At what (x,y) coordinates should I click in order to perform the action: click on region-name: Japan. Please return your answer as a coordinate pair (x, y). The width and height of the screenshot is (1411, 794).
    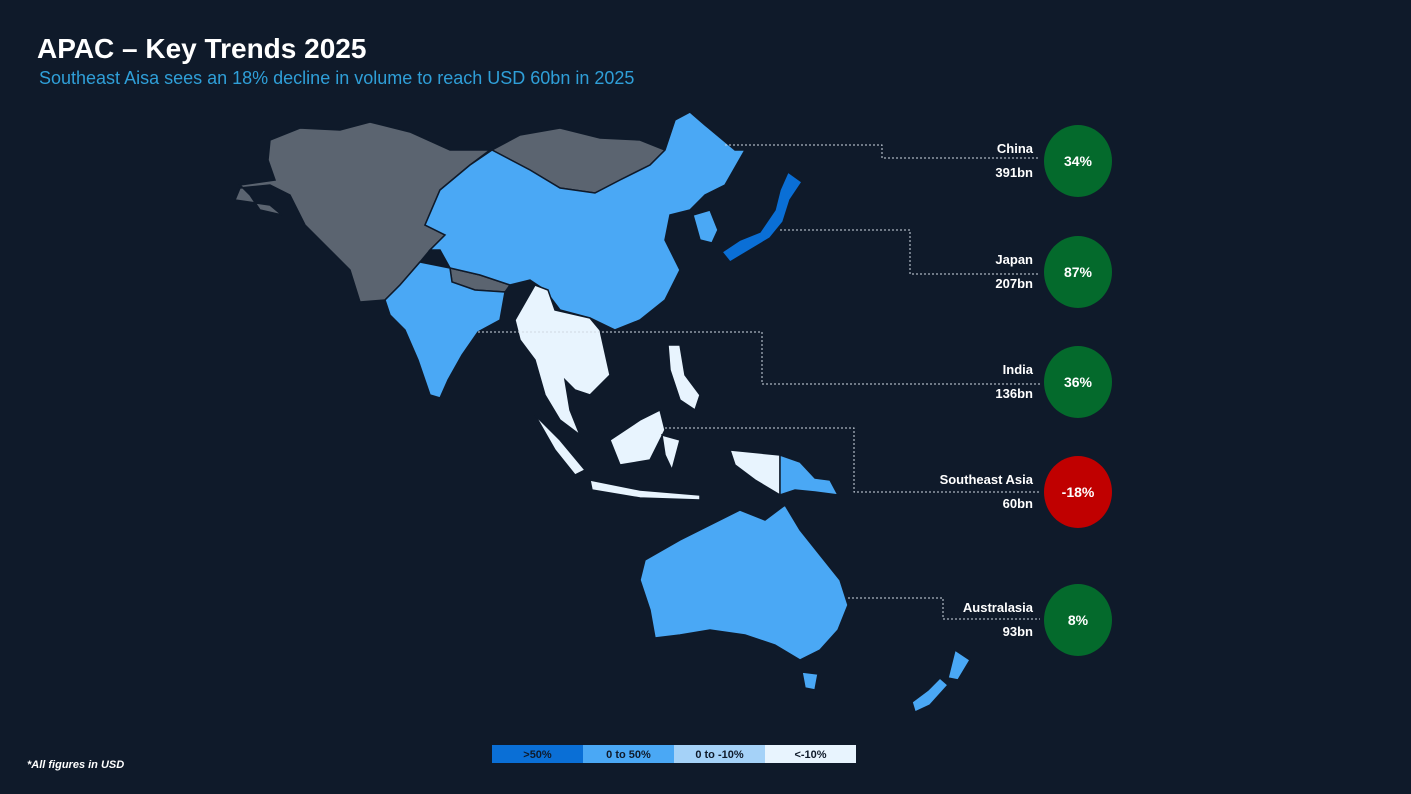
    Looking at the image, I should click on (1014, 259).